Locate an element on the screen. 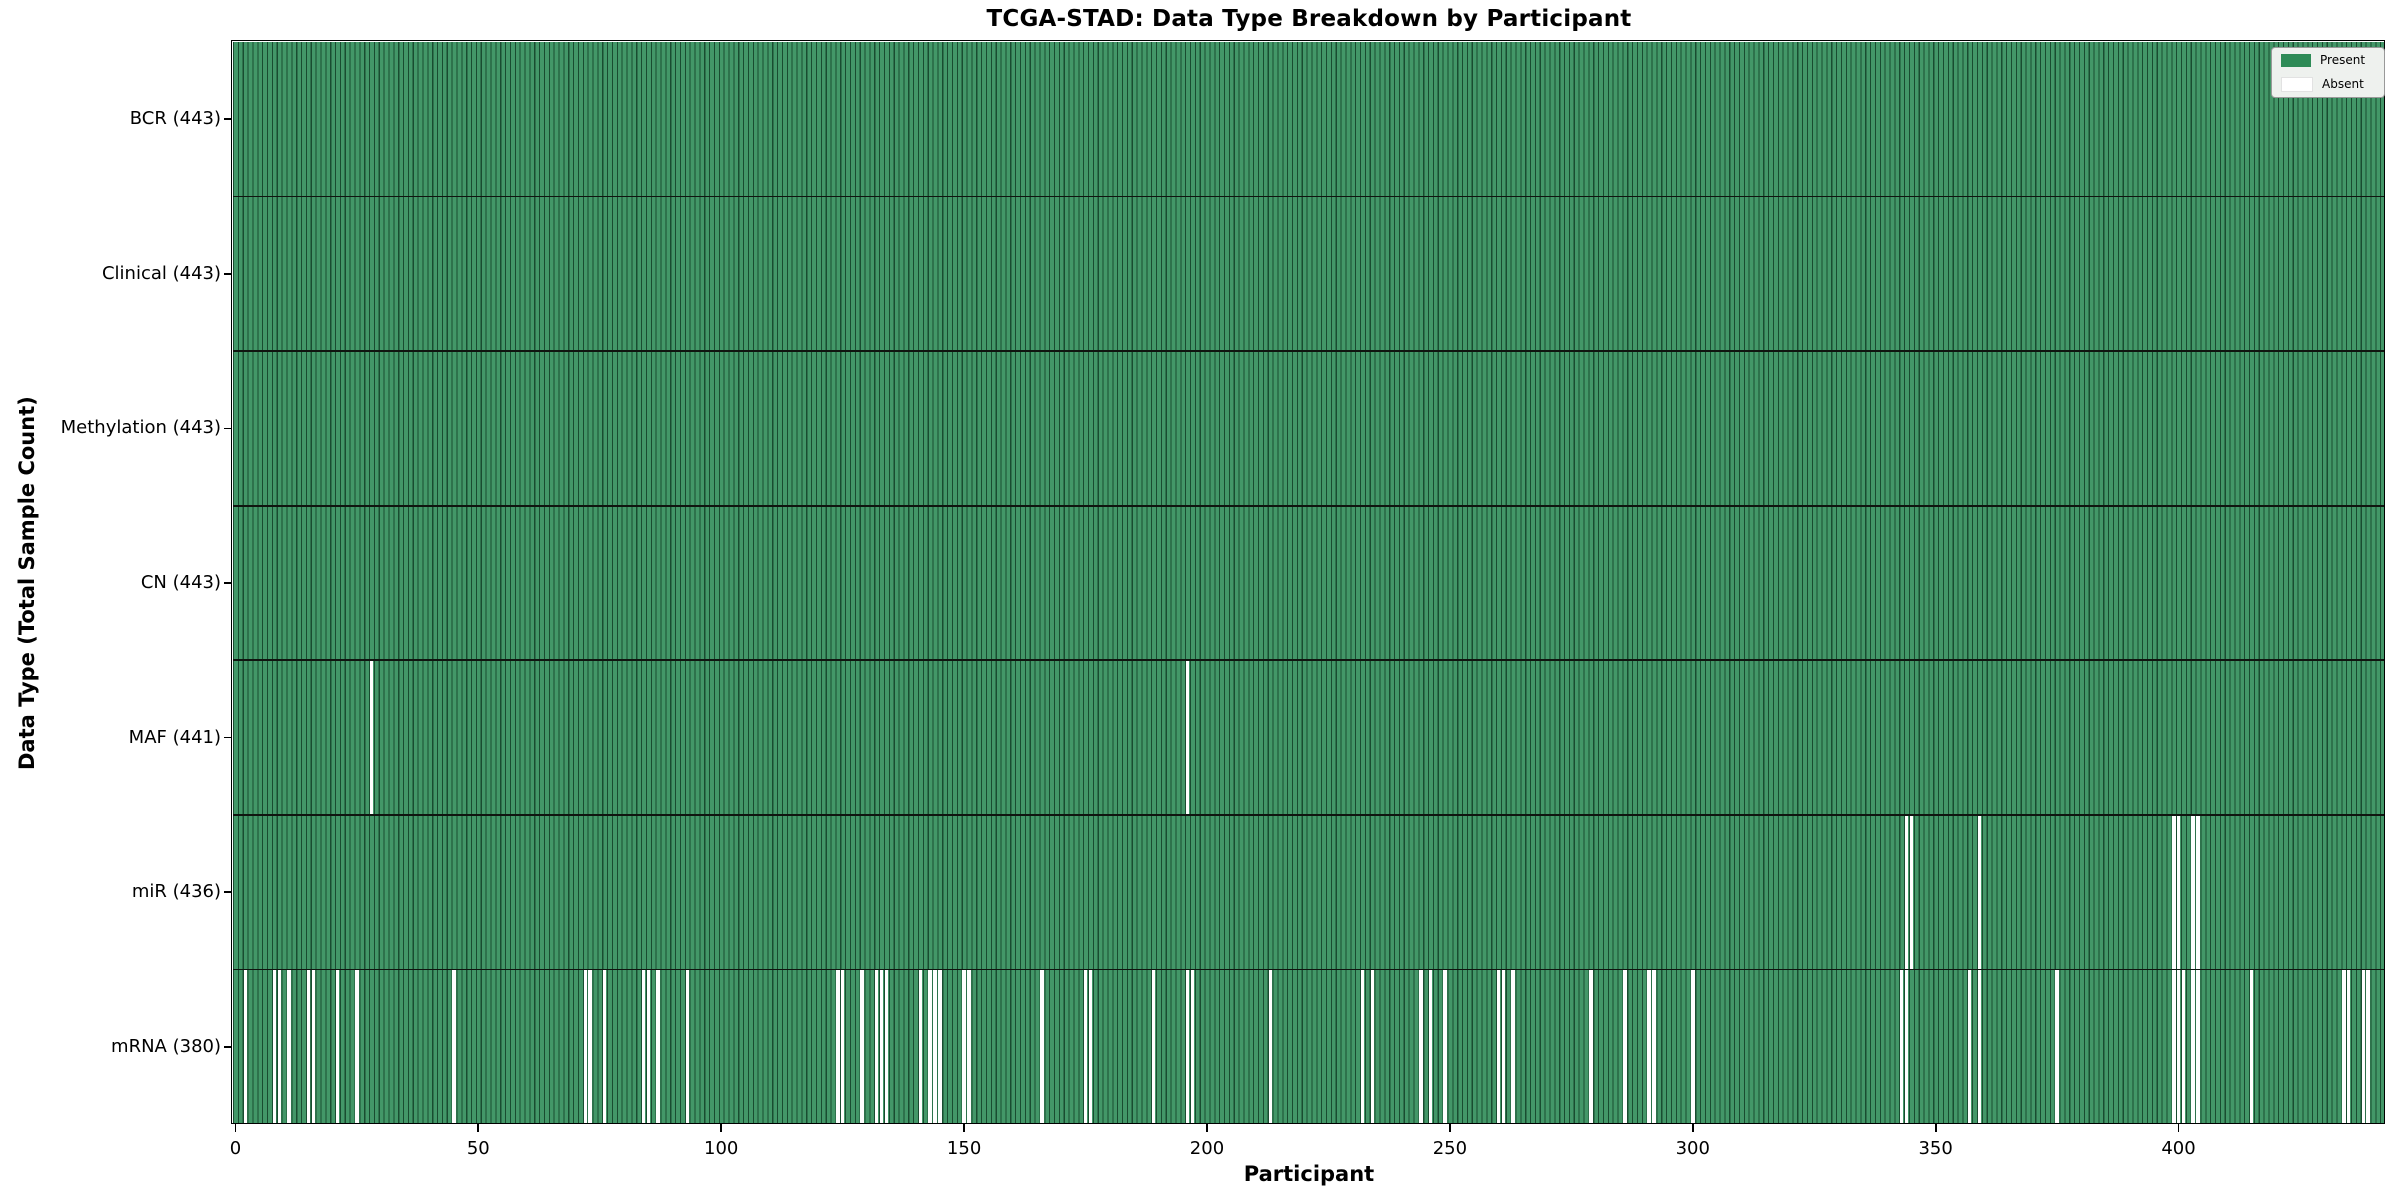 The height and width of the screenshot is (1200, 2400). x-tick-label: 100 is located at coordinates (721, 1148).